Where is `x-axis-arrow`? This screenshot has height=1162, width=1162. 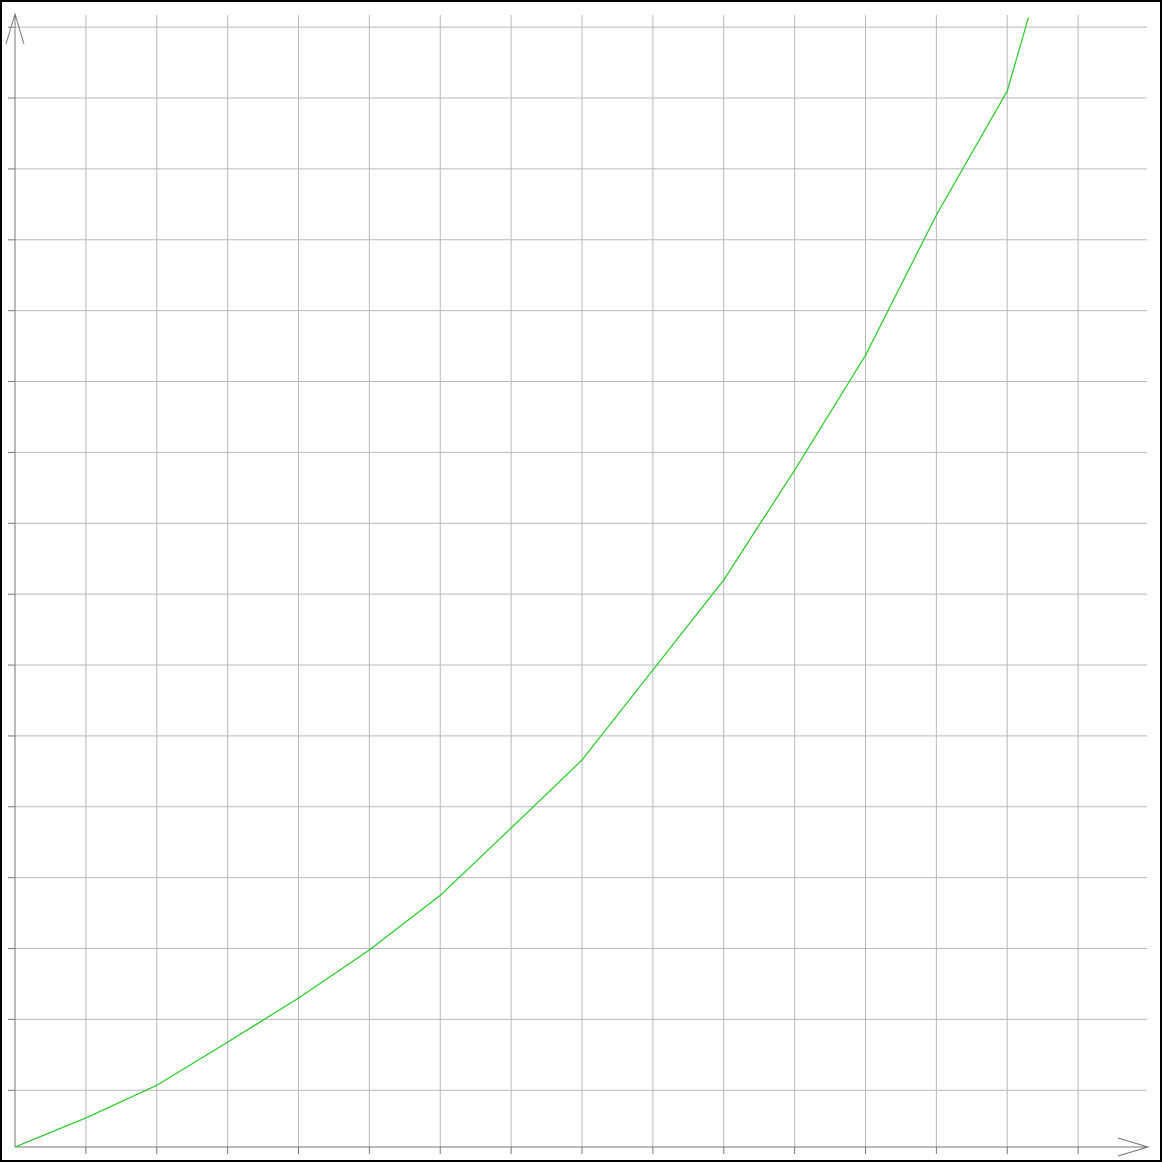 x-axis-arrow is located at coordinates (1133, 1147).